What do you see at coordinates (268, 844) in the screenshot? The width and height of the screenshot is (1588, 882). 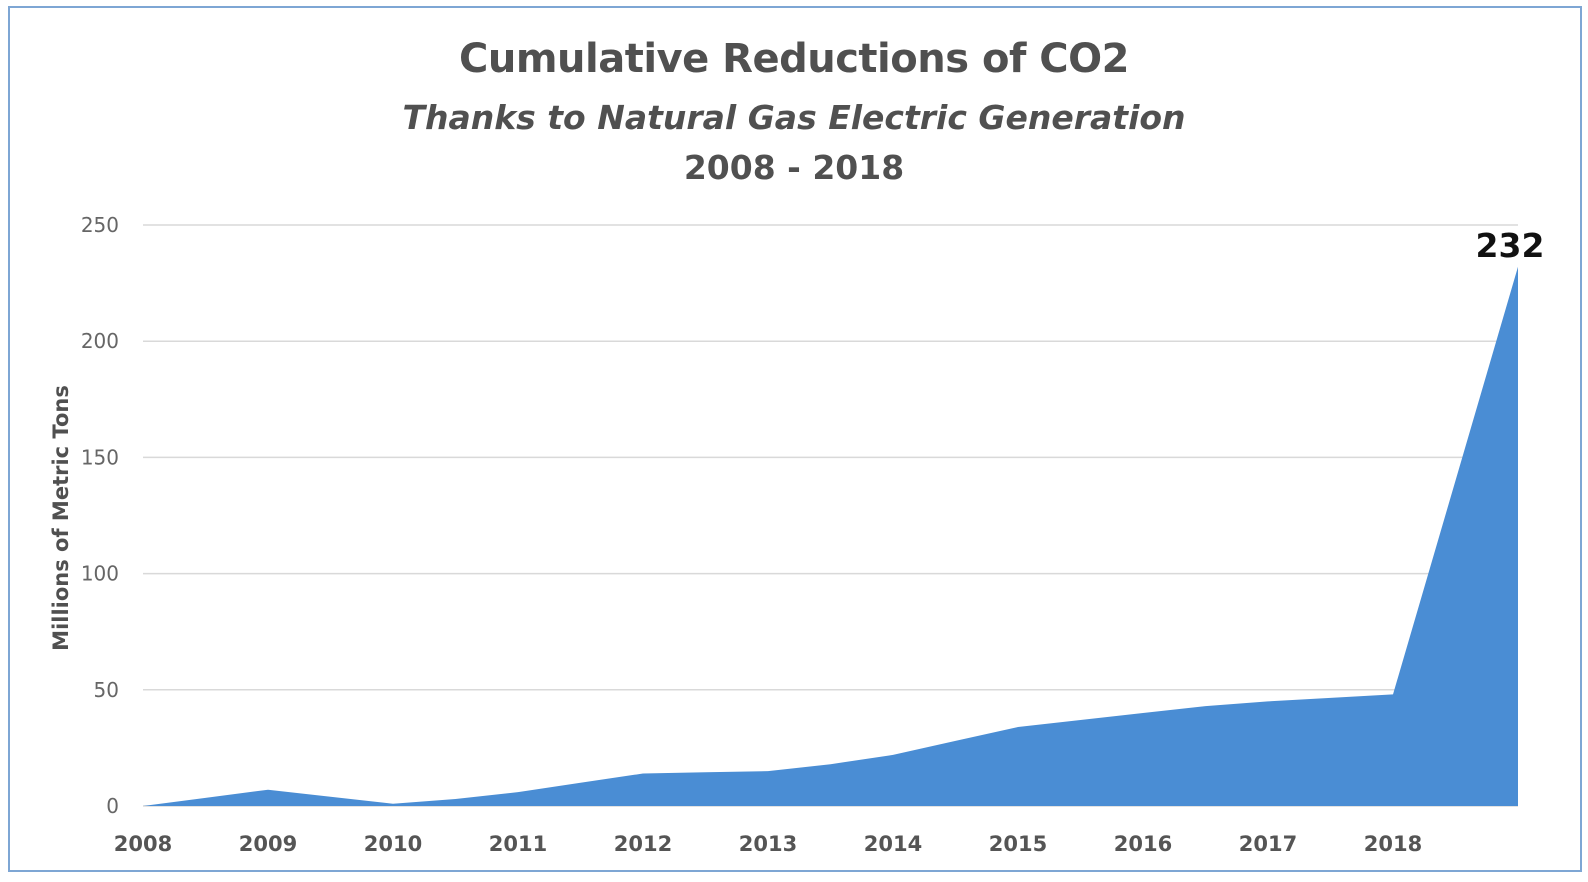 I see `x-tick-label: 2009` at bounding box center [268, 844].